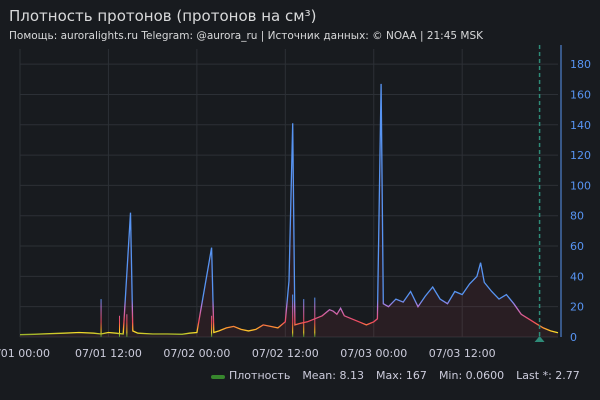 The height and width of the screenshot is (400, 600). What do you see at coordinates (577, 246) in the screenshot?
I see `y-tick-label: 60` at bounding box center [577, 246].